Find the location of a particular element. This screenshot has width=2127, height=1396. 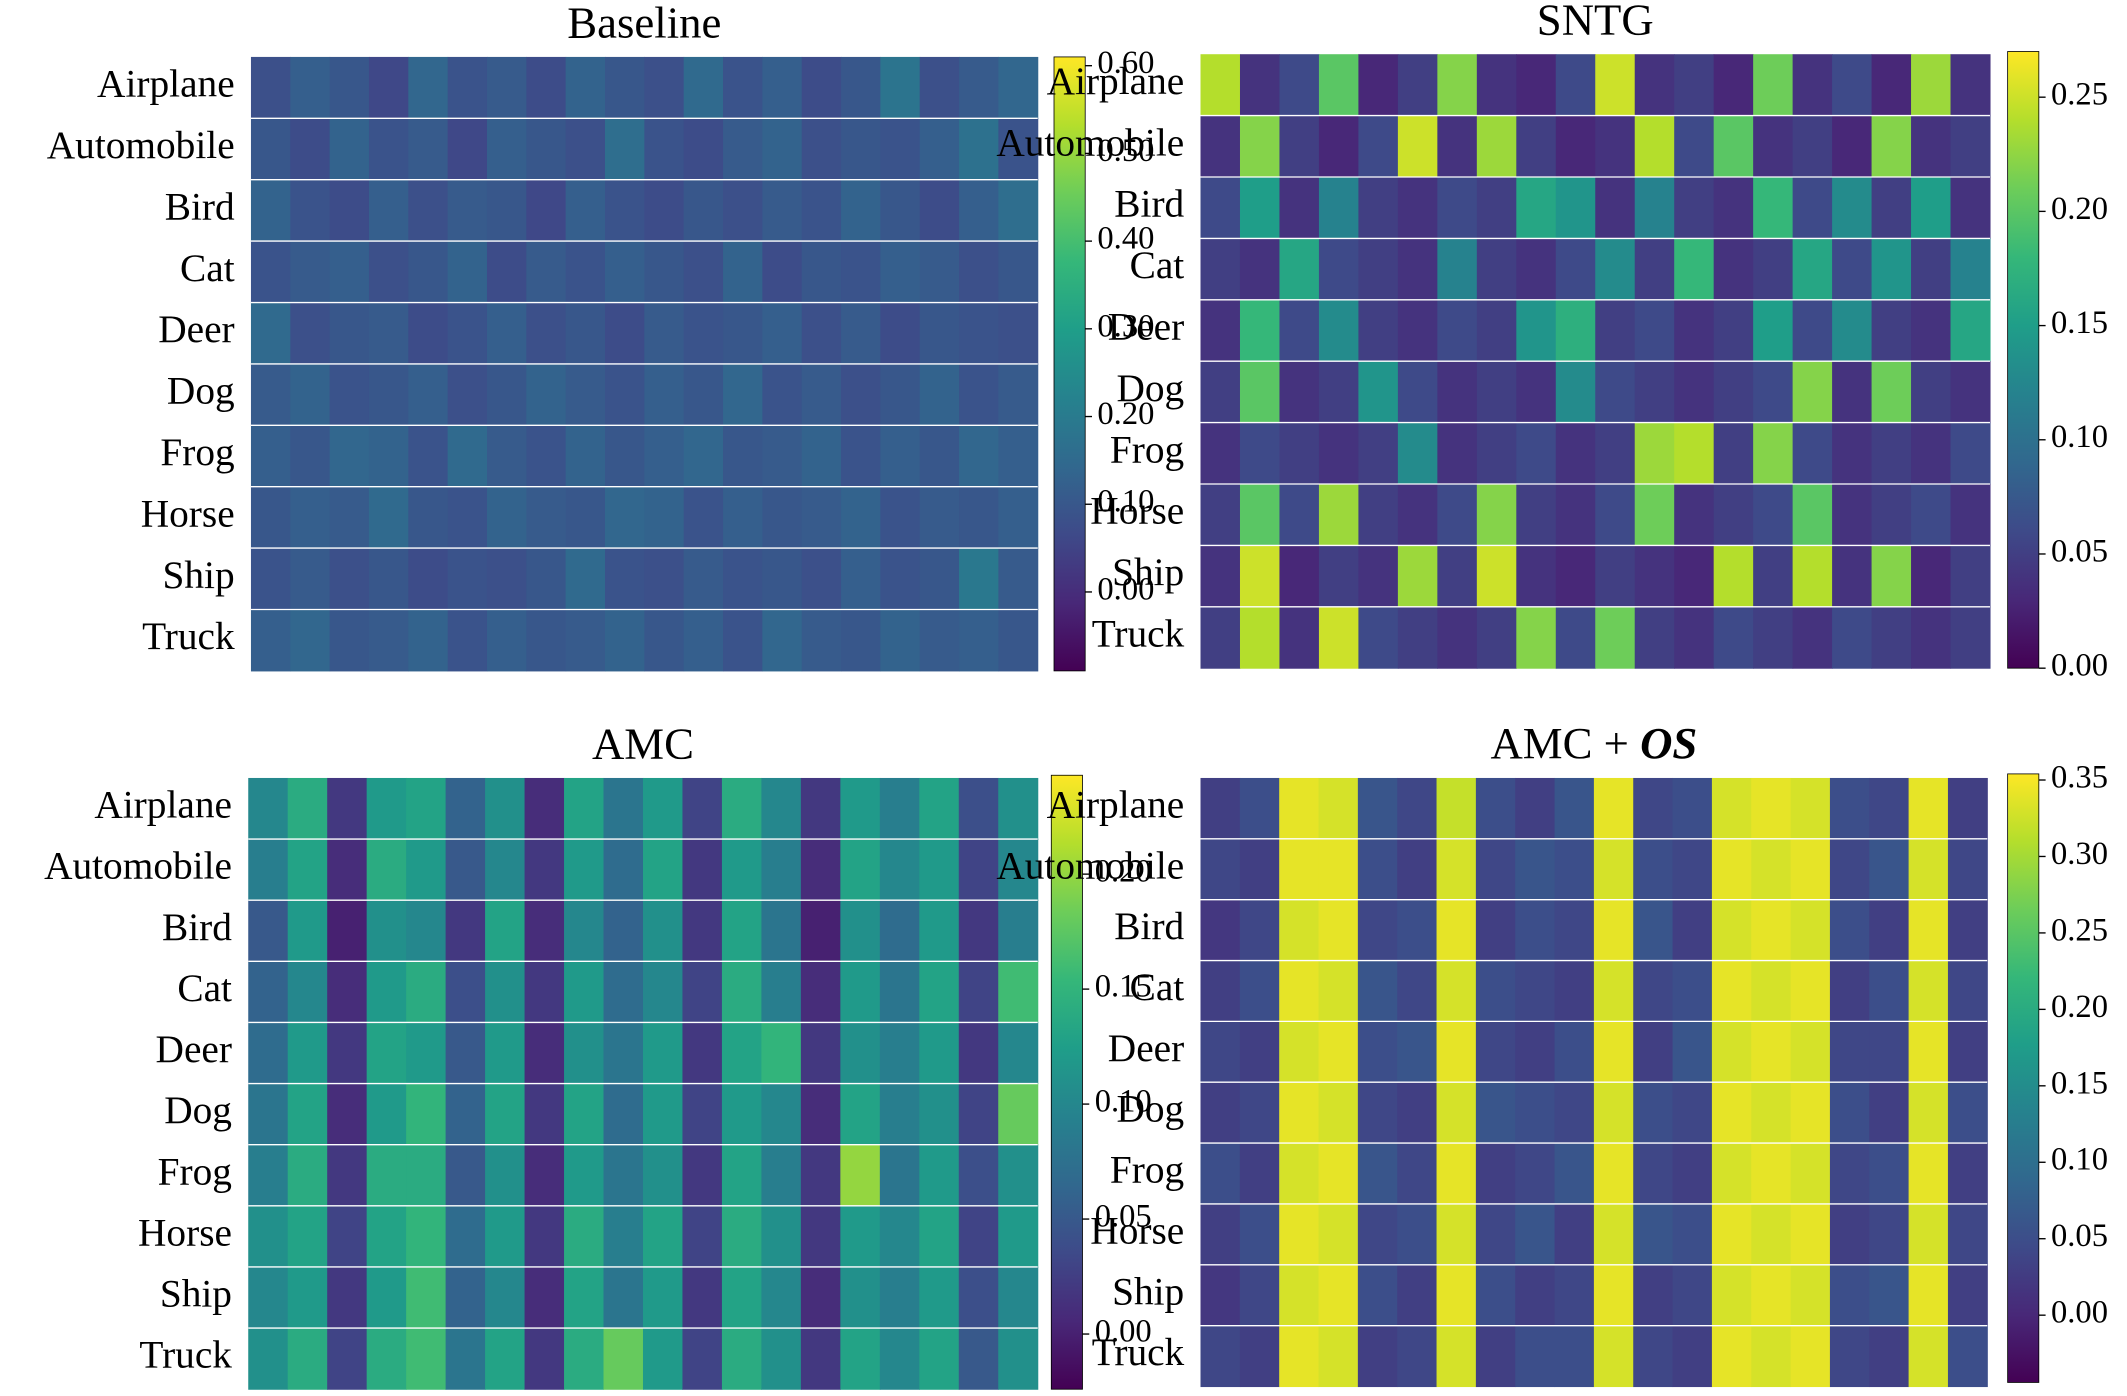

colorbar-tick-label: 0.20 is located at coordinates (1123, 872).